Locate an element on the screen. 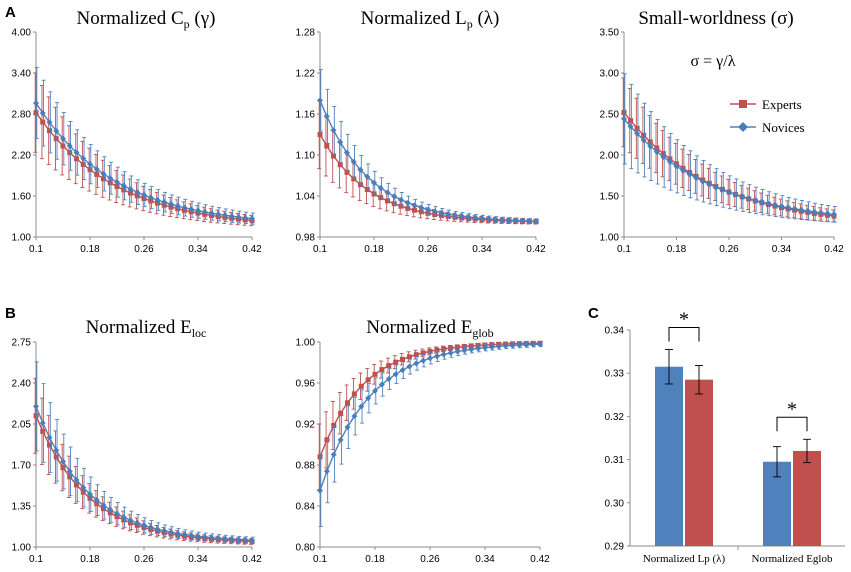 The image size is (851, 572). formula-sigma: σ = γ/λ is located at coordinates (713, 61).